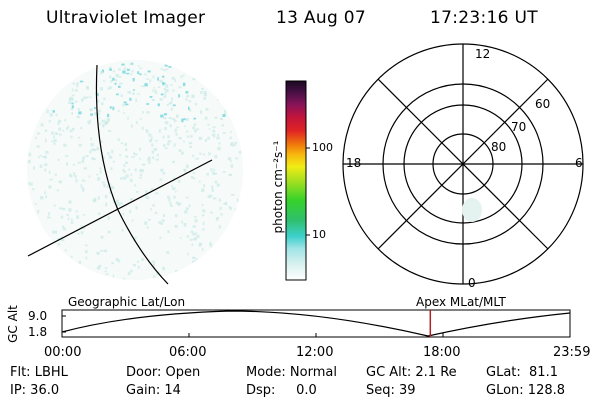 This screenshot has width=600, height=400. I want to click on ytick-1-8: 1.8, so click(38, 332).